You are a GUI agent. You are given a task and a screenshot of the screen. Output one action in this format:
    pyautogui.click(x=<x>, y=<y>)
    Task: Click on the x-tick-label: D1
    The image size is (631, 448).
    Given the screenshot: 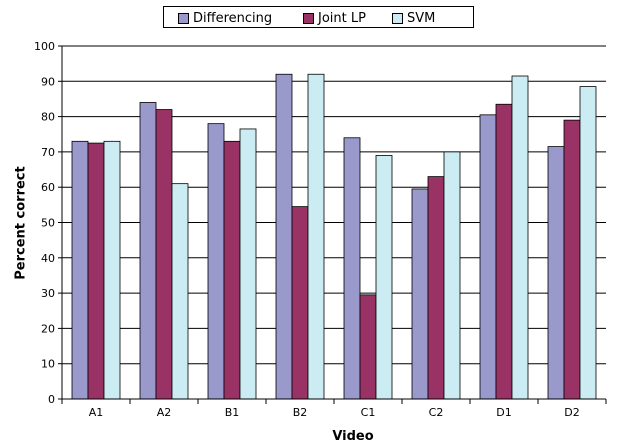 What is the action you would take?
    pyautogui.click(x=503, y=412)
    